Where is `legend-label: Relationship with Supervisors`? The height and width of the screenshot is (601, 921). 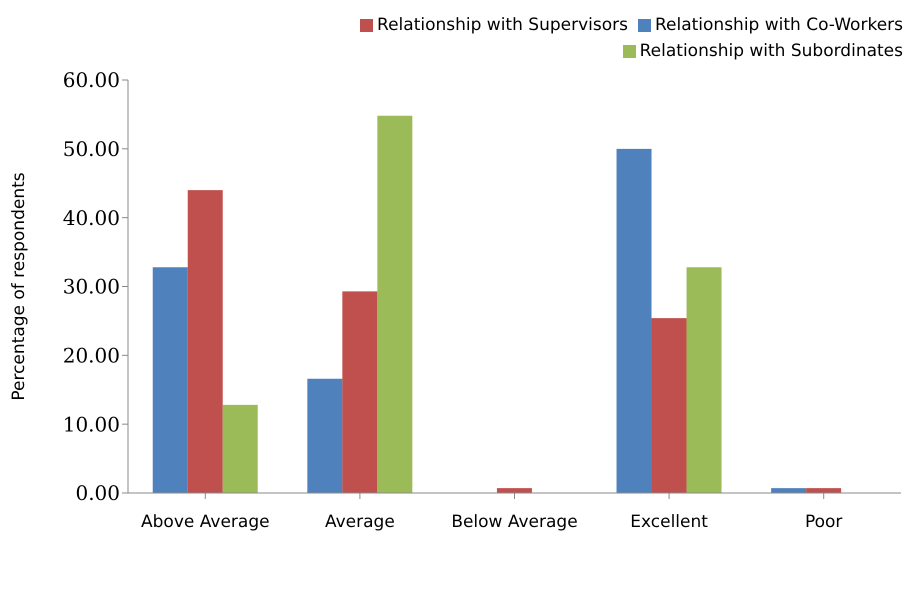 legend-label: Relationship with Supervisors is located at coordinates (502, 25).